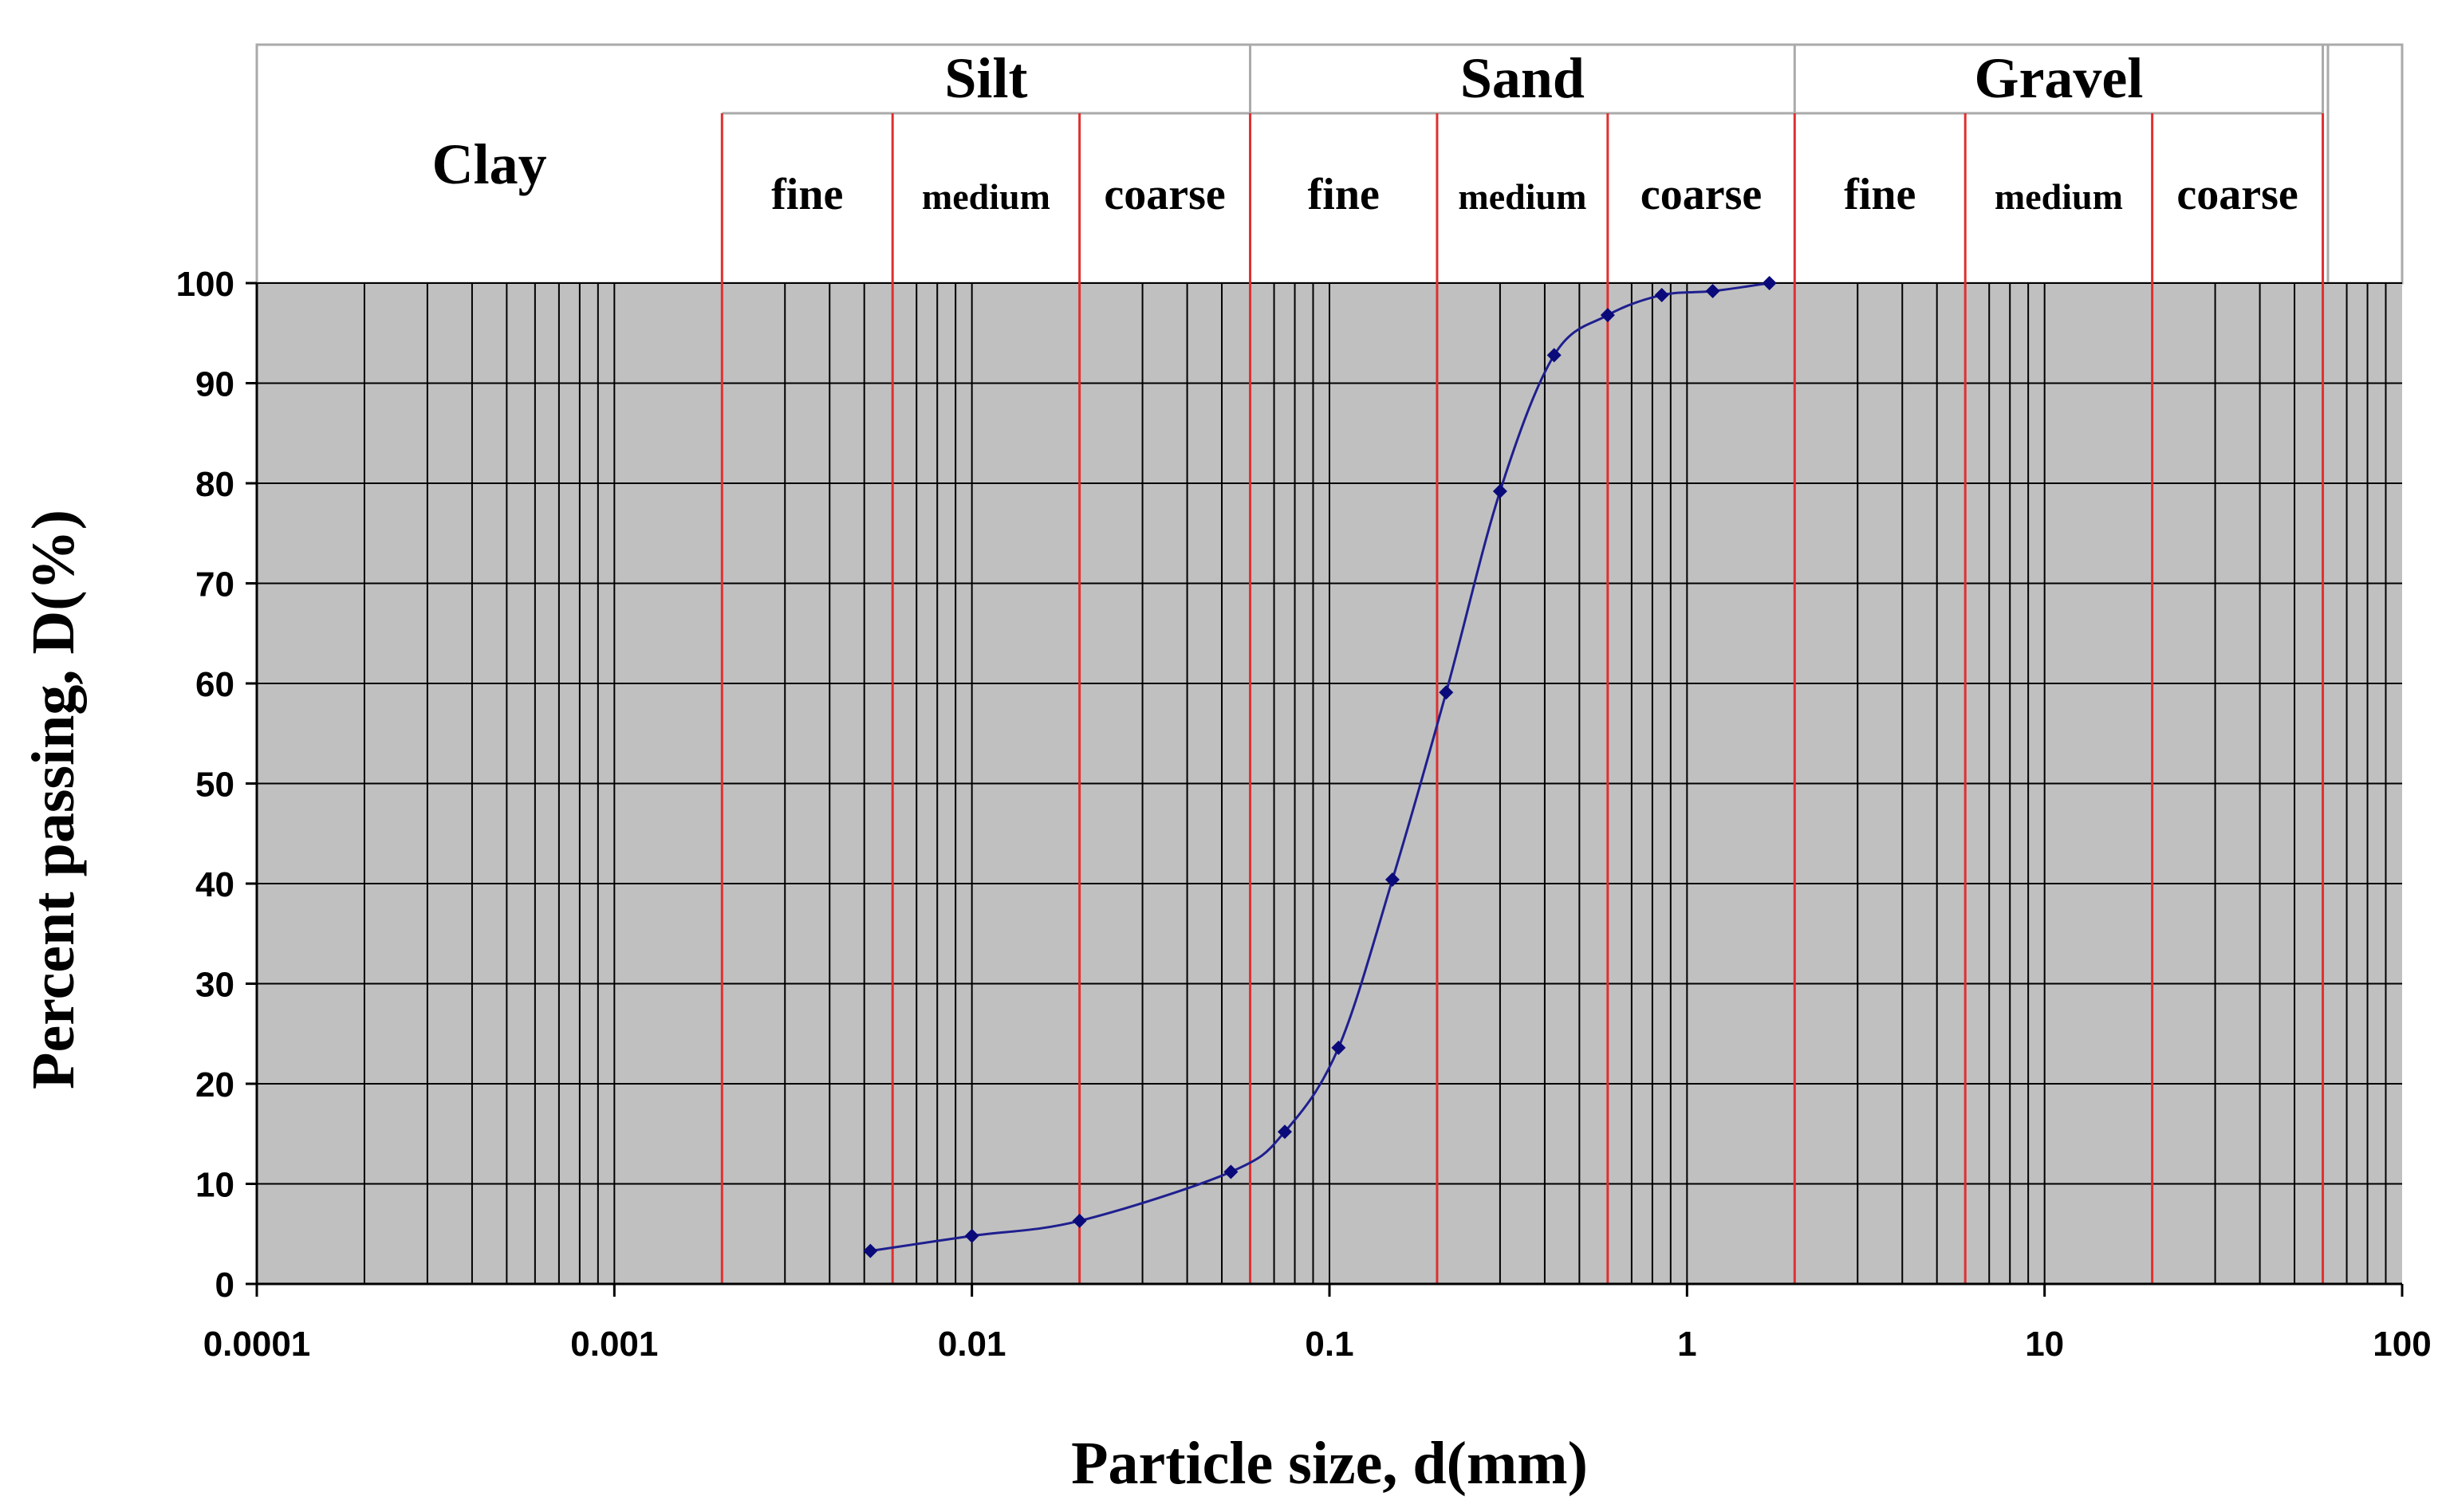  What do you see at coordinates (490, 164) in the screenshot?
I see `soil-class-label: Clay` at bounding box center [490, 164].